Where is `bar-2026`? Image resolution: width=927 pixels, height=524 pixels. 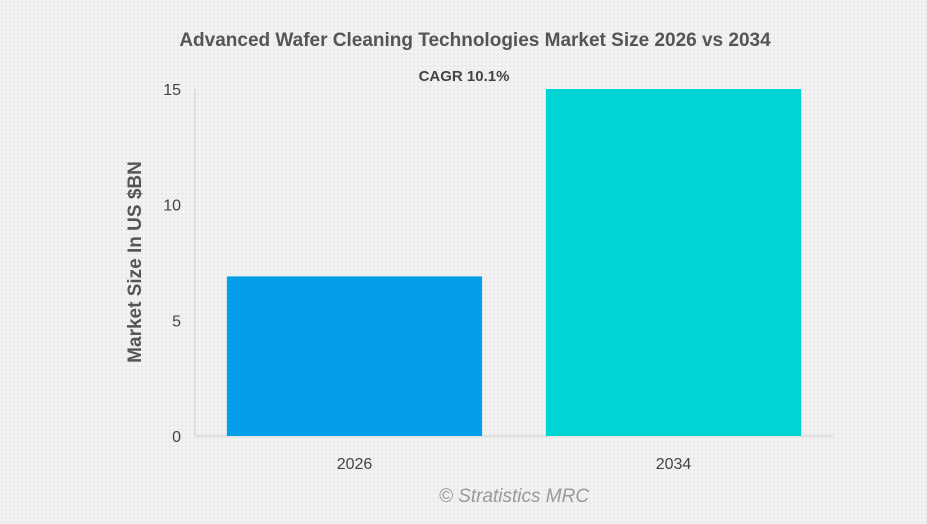 bar-2026 is located at coordinates (354, 356).